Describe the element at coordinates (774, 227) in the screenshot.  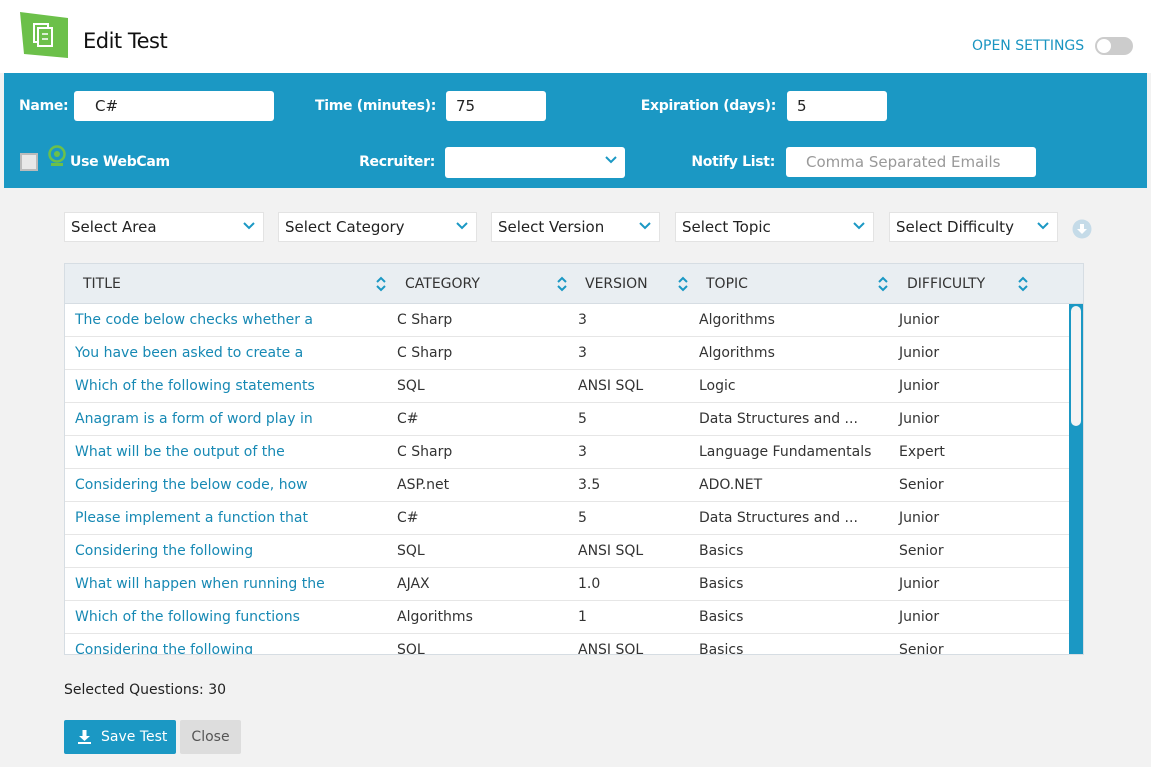
I see `filter-select: Select Topic` at that location.